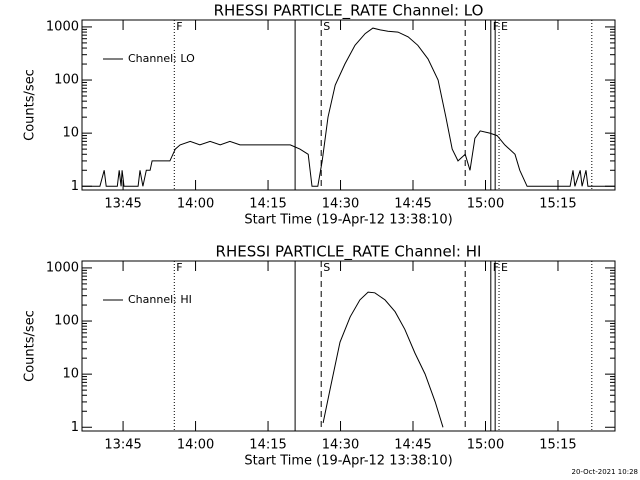 The image size is (640, 480). I want to click on legend-label: Channel: HI, so click(160, 299).